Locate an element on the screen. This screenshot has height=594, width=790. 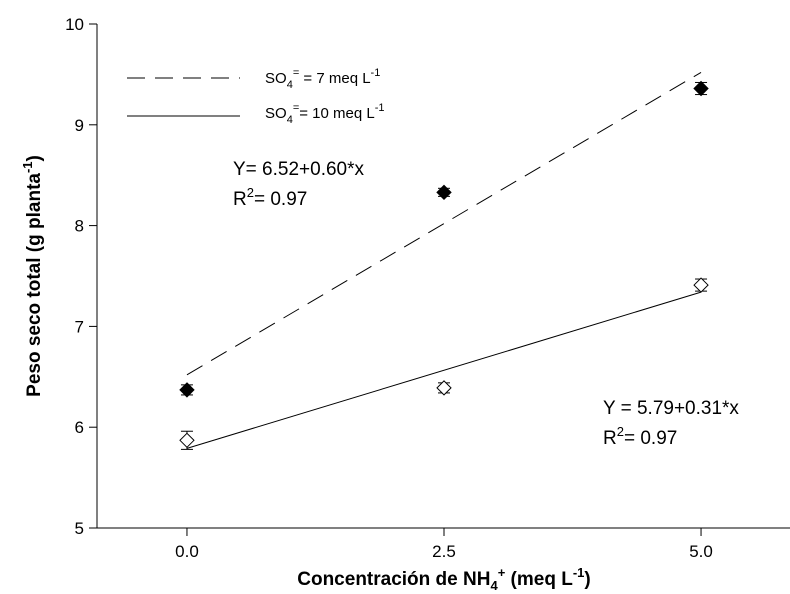
x-title-sup2: -1 is located at coordinates (579, 572).